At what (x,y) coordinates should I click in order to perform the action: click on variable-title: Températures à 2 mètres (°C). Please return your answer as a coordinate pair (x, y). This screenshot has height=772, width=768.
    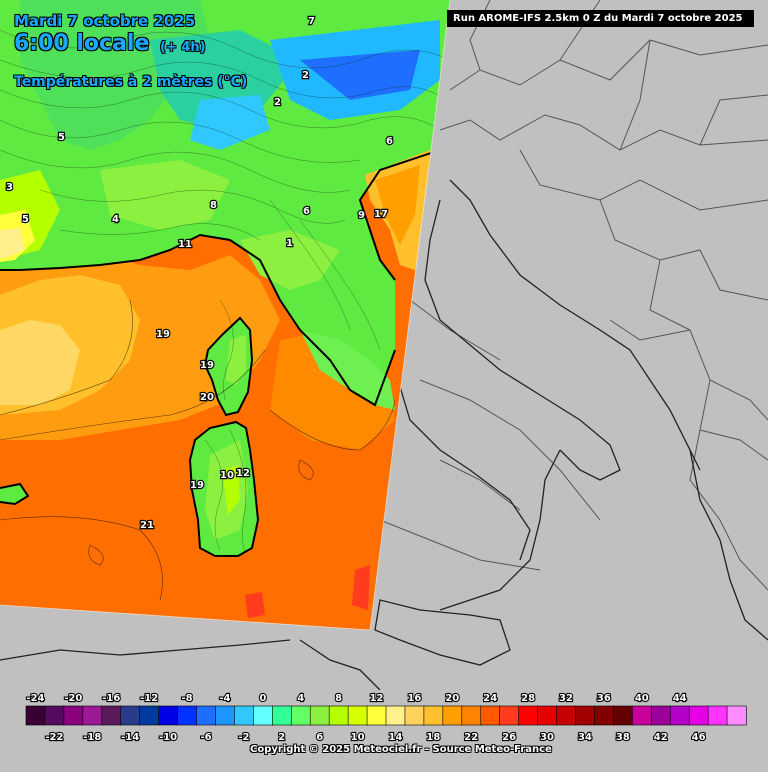
    Looking at the image, I should click on (131, 82).